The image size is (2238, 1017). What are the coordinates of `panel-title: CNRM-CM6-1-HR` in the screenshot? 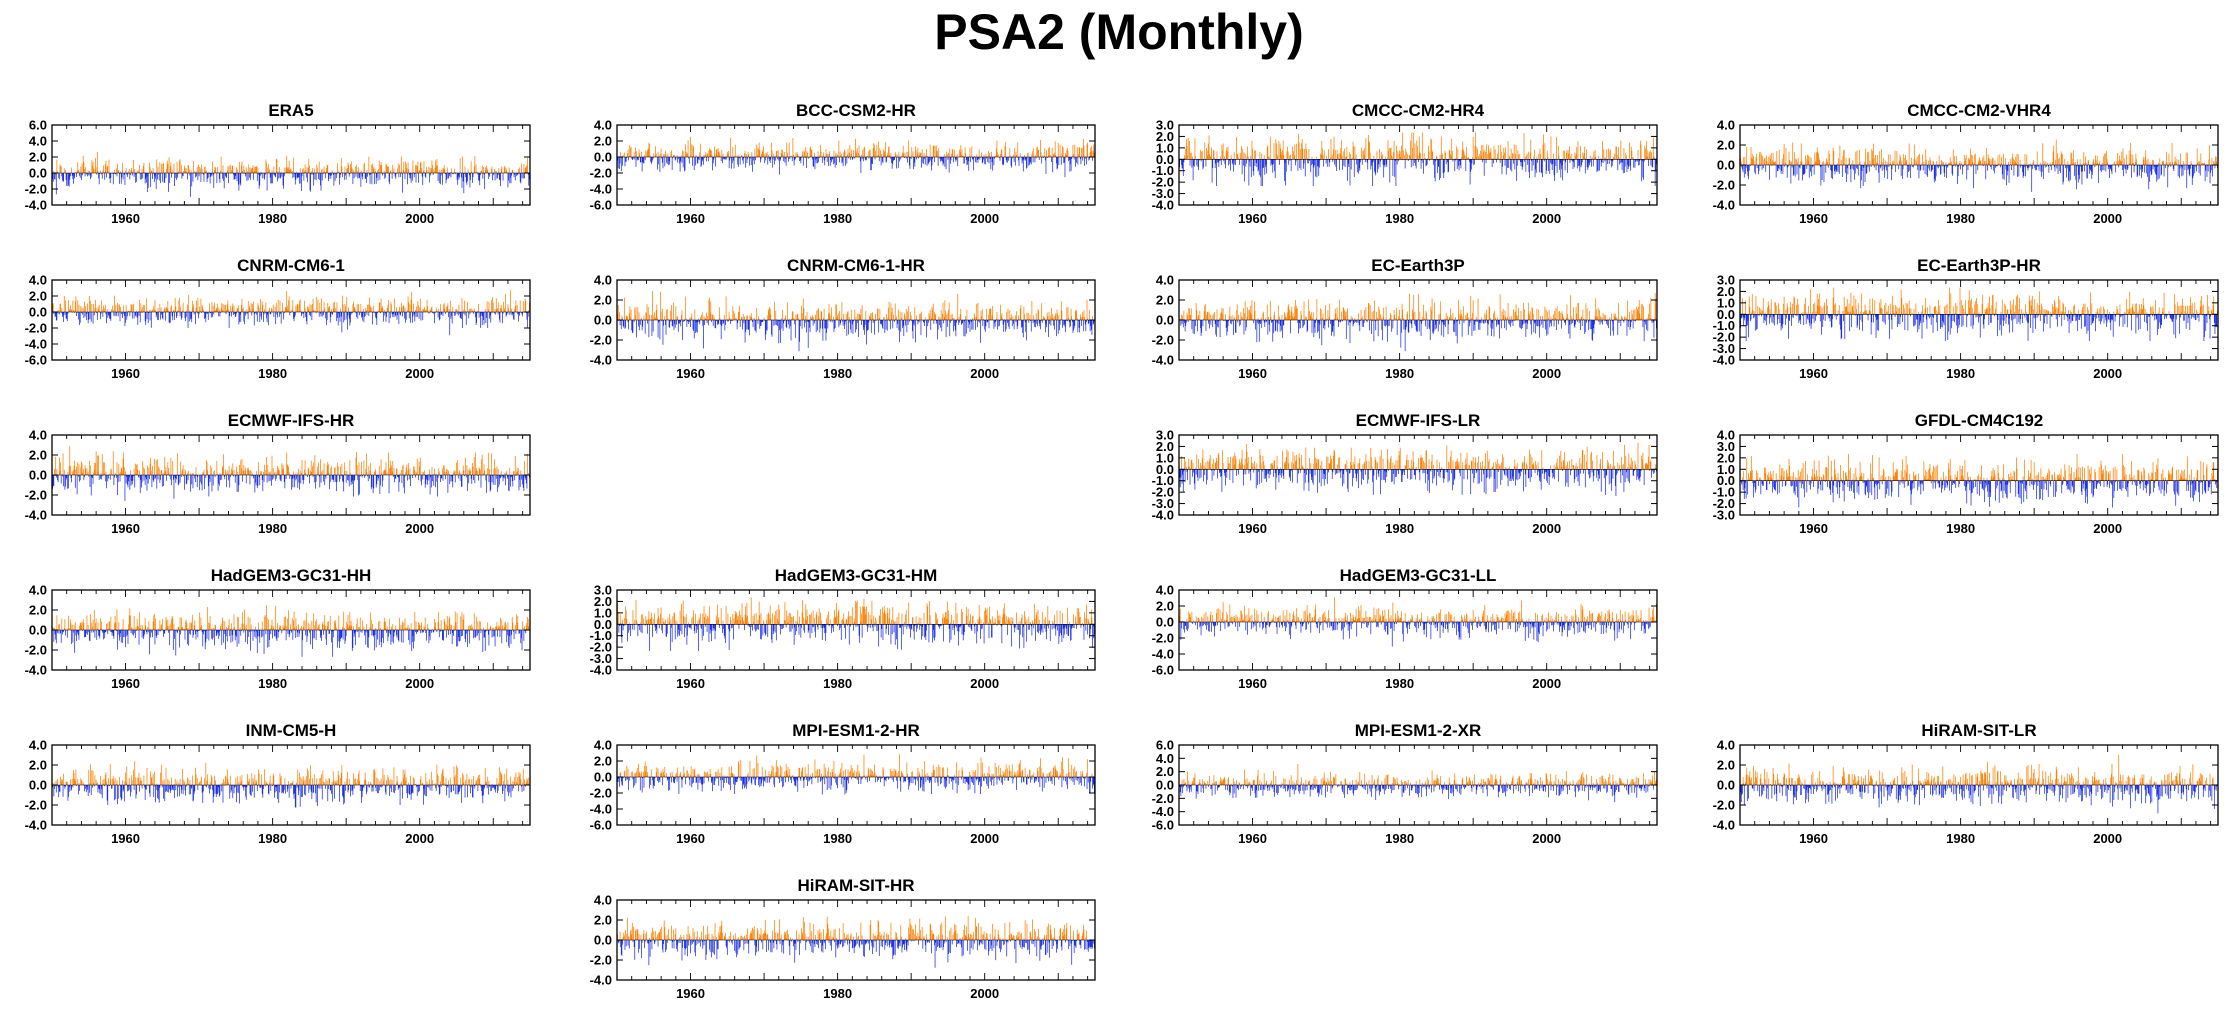 It's located at (856, 265).